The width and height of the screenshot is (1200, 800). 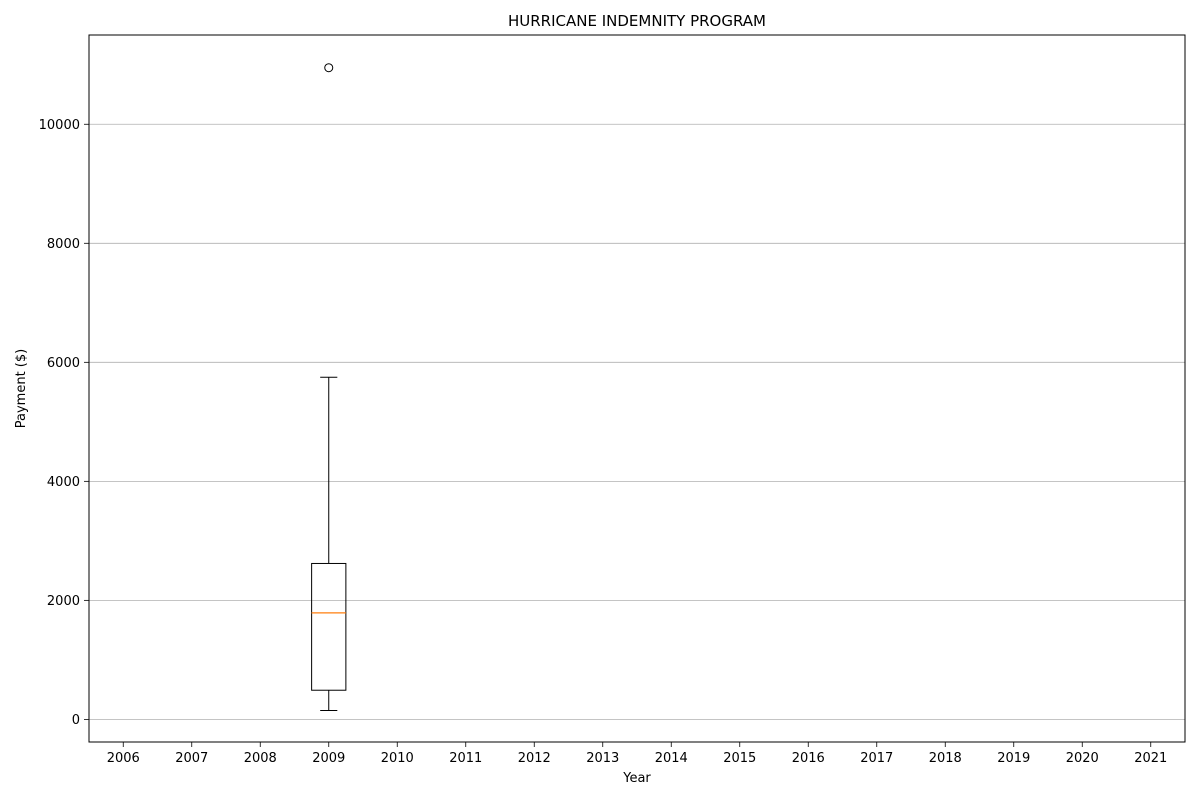 What do you see at coordinates (1013, 758) in the screenshot?
I see `x-tick-label: 2019` at bounding box center [1013, 758].